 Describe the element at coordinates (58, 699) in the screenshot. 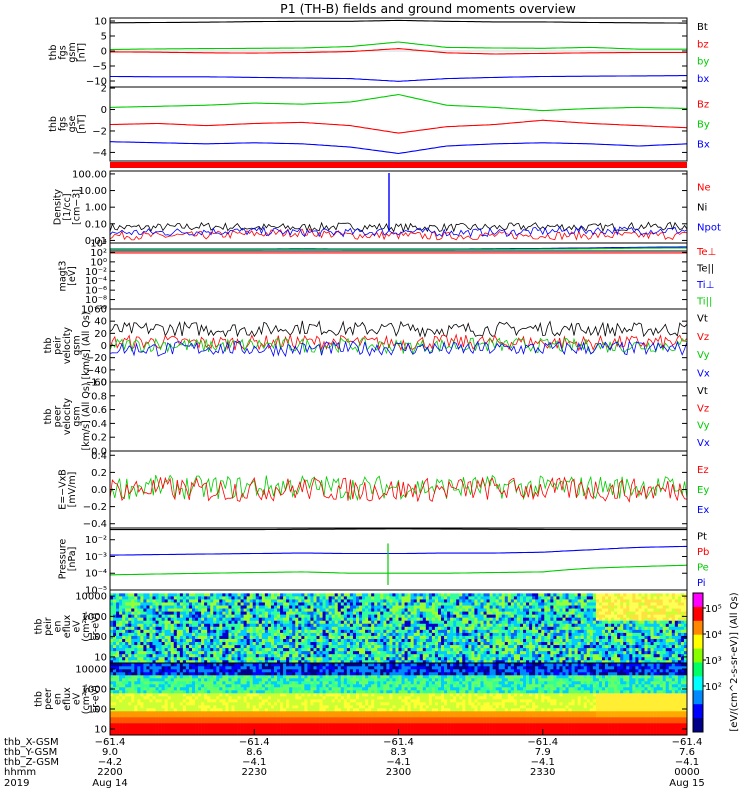

I see `y-label-line: en` at that location.